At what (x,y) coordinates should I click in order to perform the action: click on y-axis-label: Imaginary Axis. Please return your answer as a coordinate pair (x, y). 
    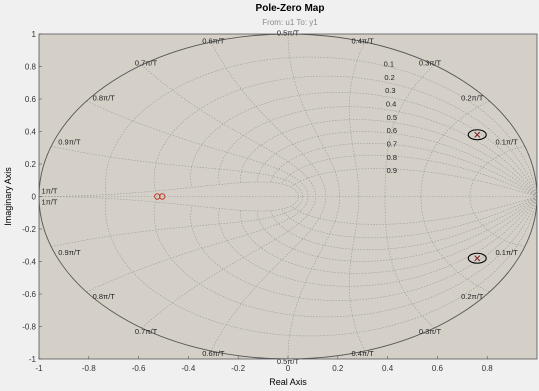
    Looking at the image, I should click on (8, 196).